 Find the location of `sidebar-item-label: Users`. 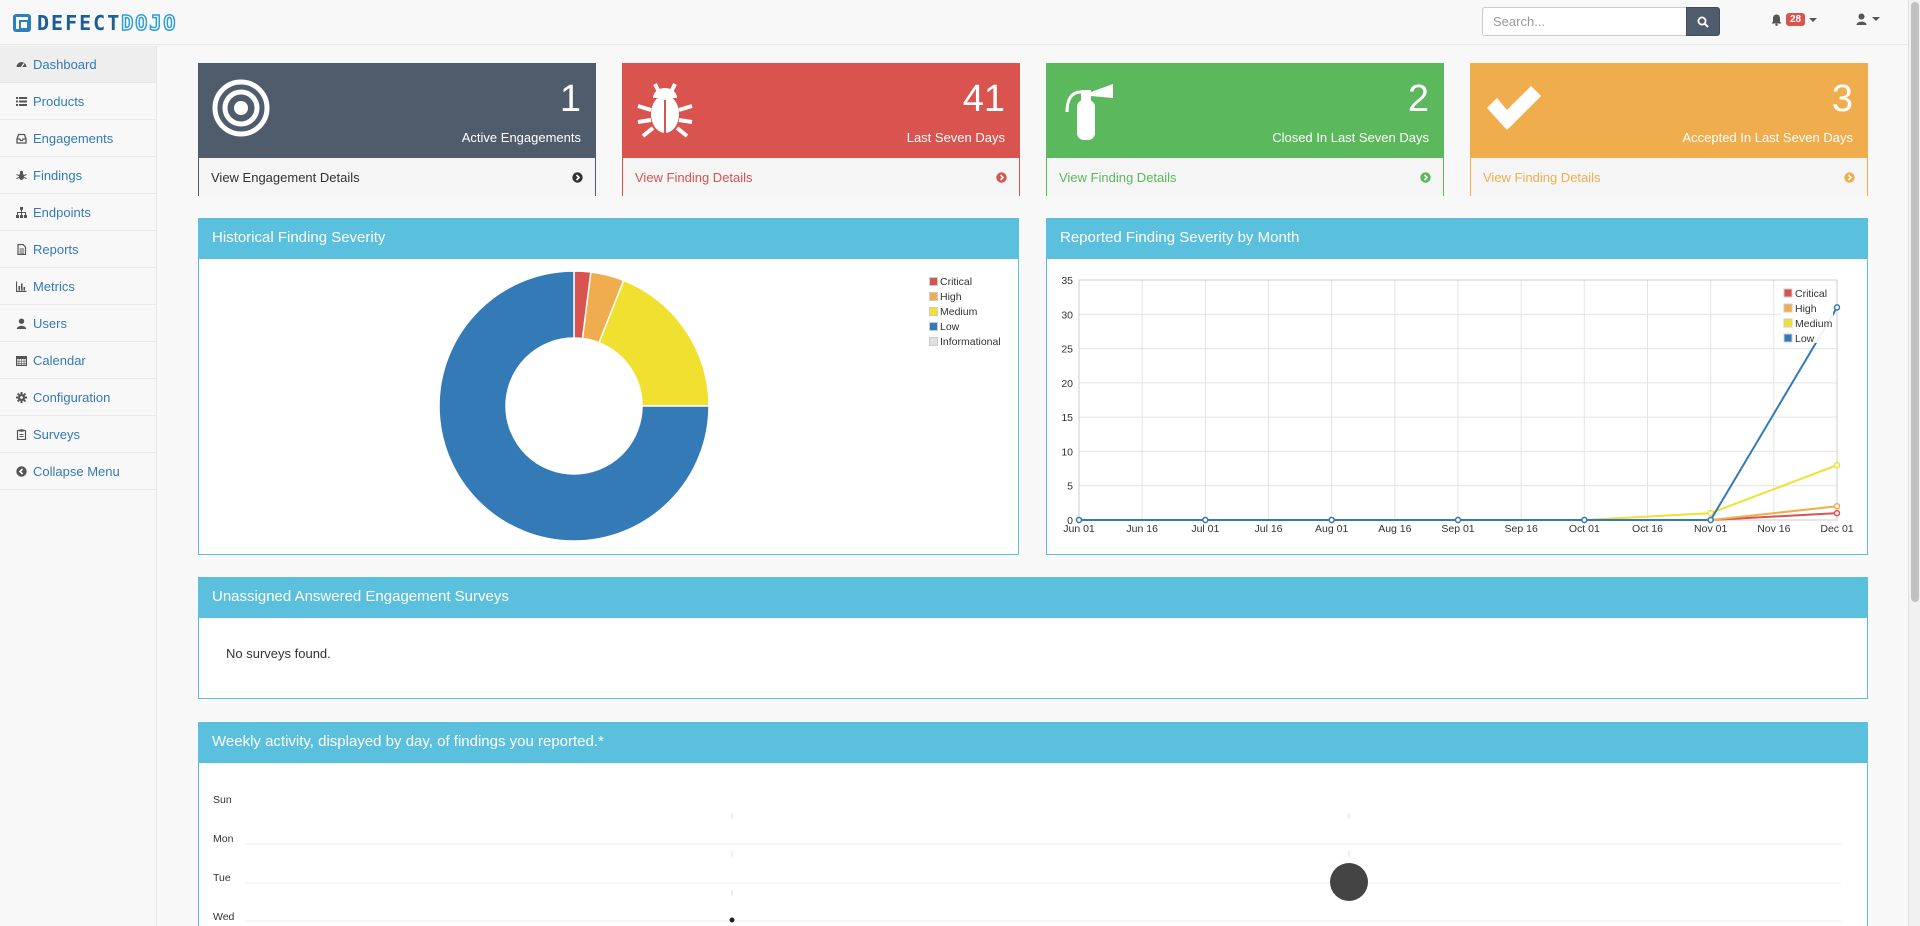

sidebar-item-label: Users is located at coordinates (50, 323).